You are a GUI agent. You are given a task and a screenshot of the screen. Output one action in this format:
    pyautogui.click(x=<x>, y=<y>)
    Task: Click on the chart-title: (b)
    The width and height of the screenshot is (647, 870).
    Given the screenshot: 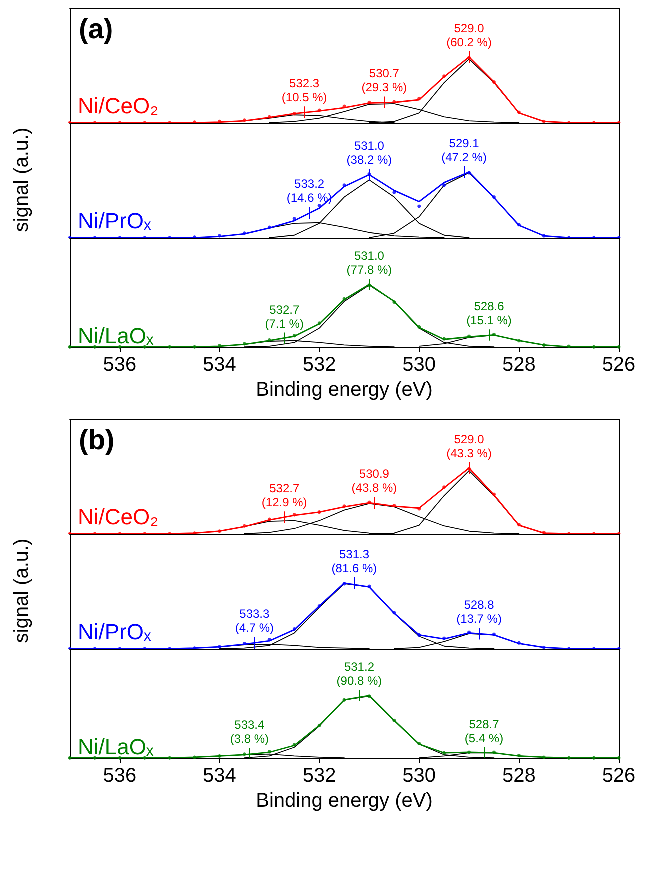 What is the action you would take?
    pyautogui.click(x=97, y=440)
    